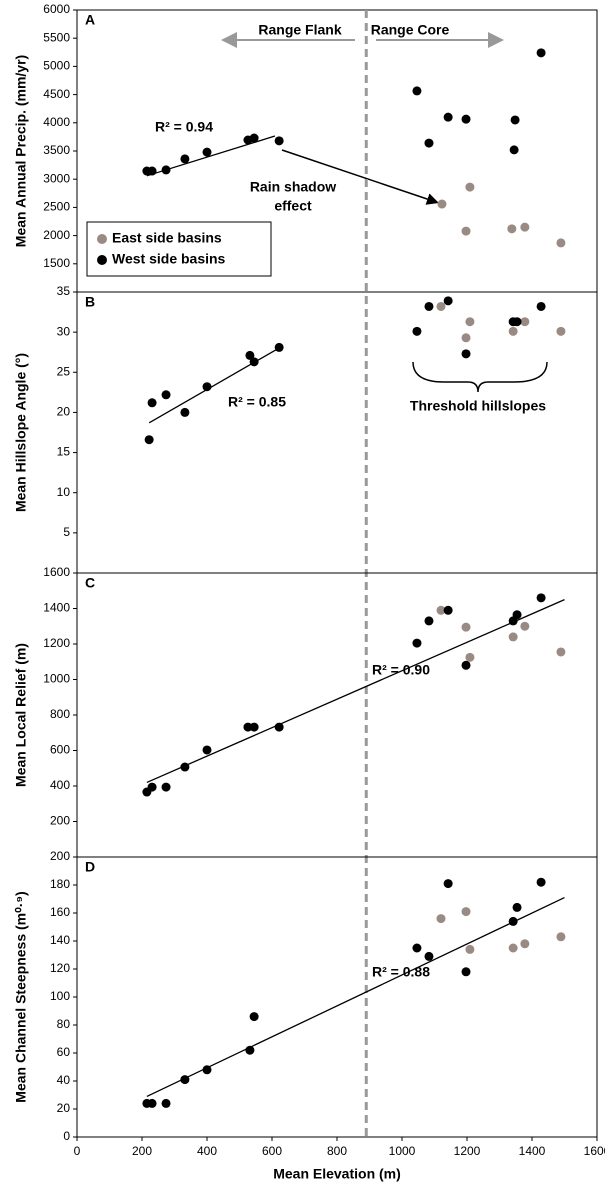  Describe the element at coordinates (179, 249) in the screenshot. I see `legend-box` at that location.